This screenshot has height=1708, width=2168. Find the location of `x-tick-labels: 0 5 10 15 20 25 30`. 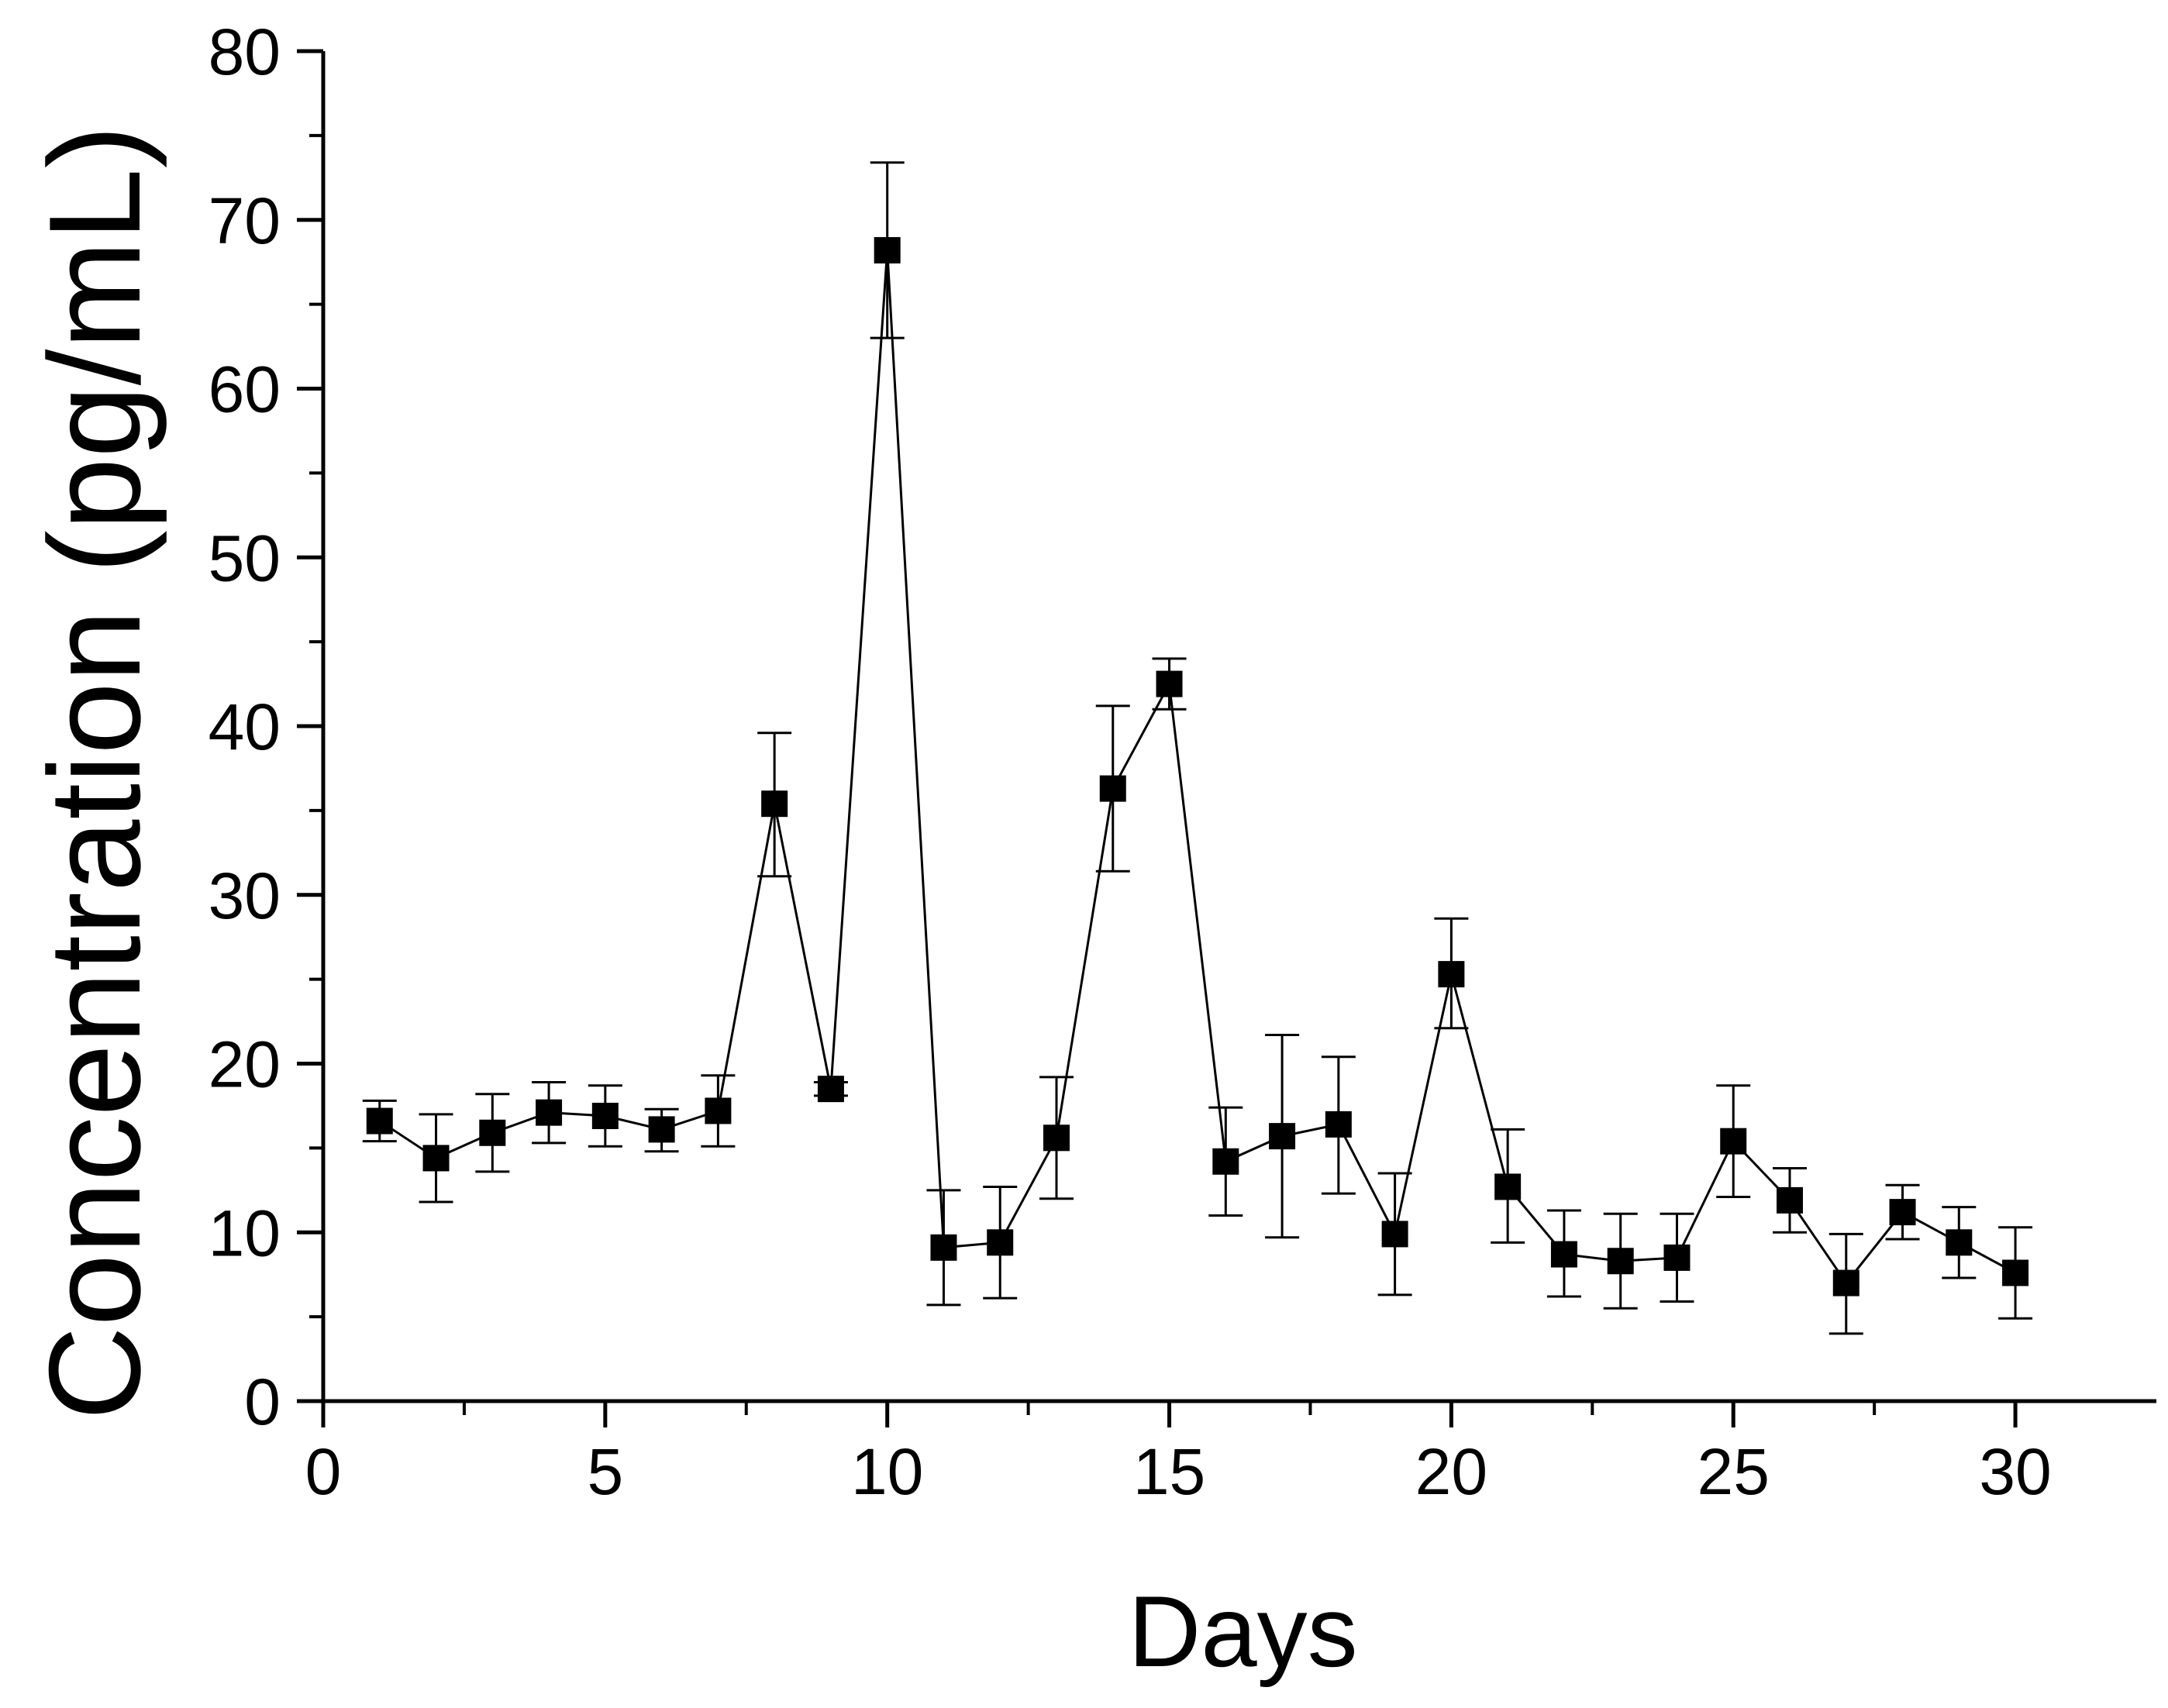

x-tick-labels: 0 5 10 15 20 25 30 is located at coordinates (1179, 1472).